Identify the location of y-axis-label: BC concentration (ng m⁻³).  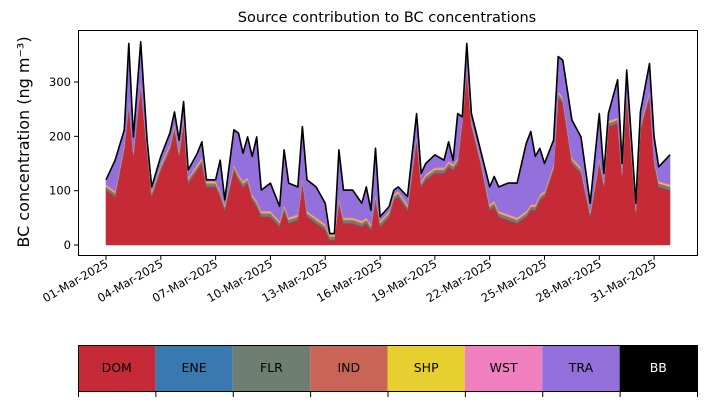
(23, 141).